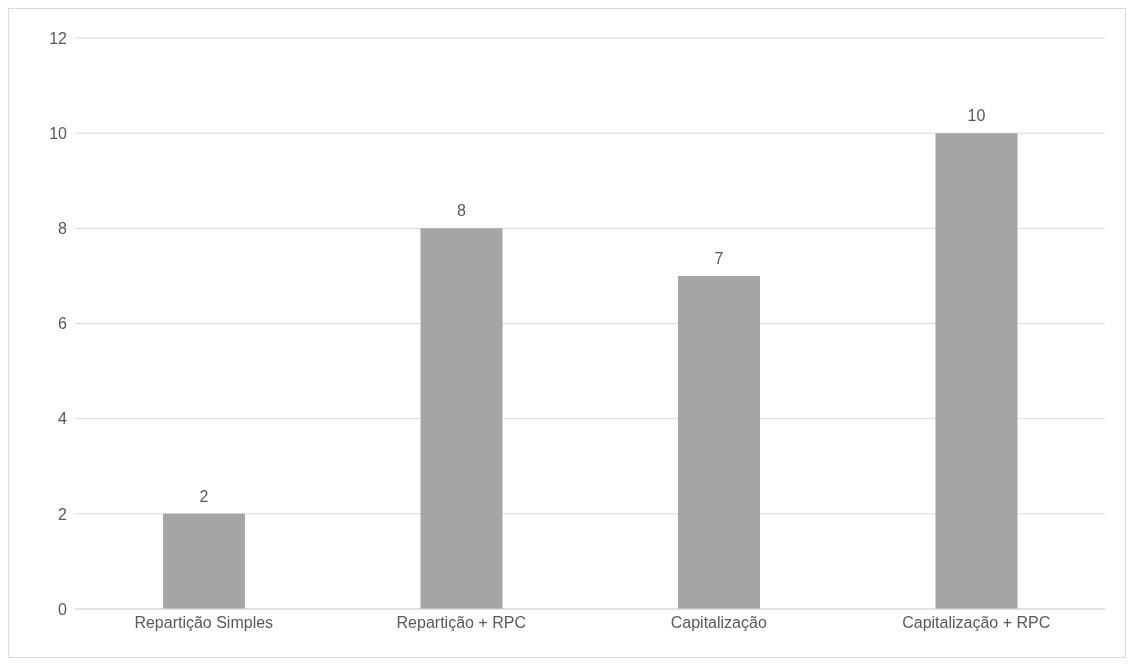 This screenshot has width=1134, height=666. Describe the element at coordinates (63, 229) in the screenshot. I see `y-tick-label: 8` at that location.